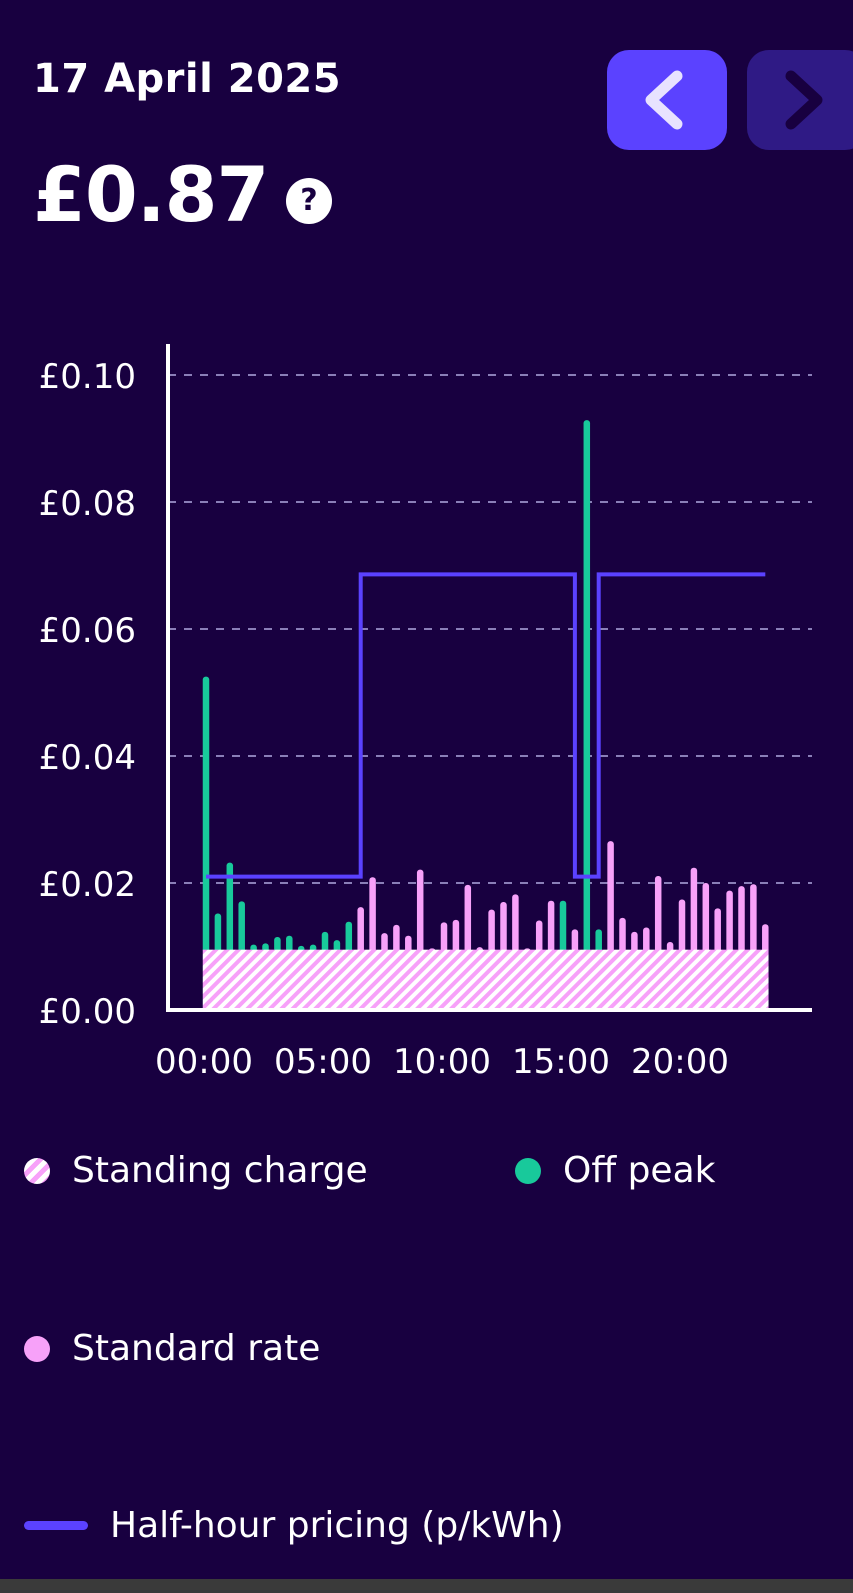 This screenshot has height=1593, width=853. Describe the element at coordinates (486, 725) in the screenshot. I see `half-hour-pricing-line` at that location.